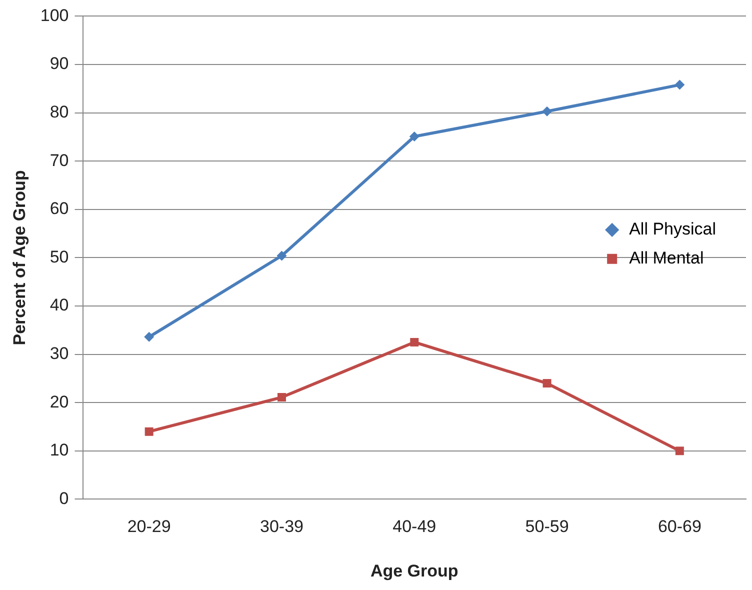 The height and width of the screenshot is (590, 752). I want to click on x-axis-title: Age Group, so click(414, 570).